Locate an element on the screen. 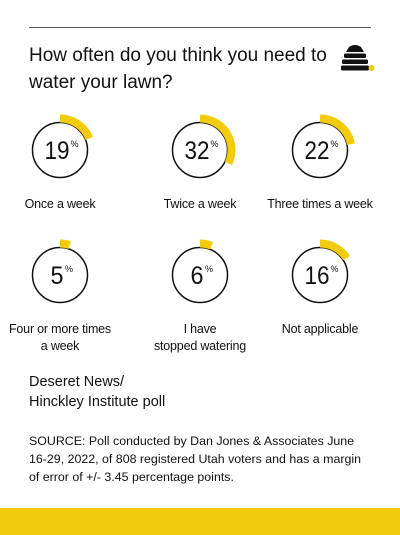 This screenshot has height=535, width=400. donut-ring: 22% is located at coordinates (323, 146).